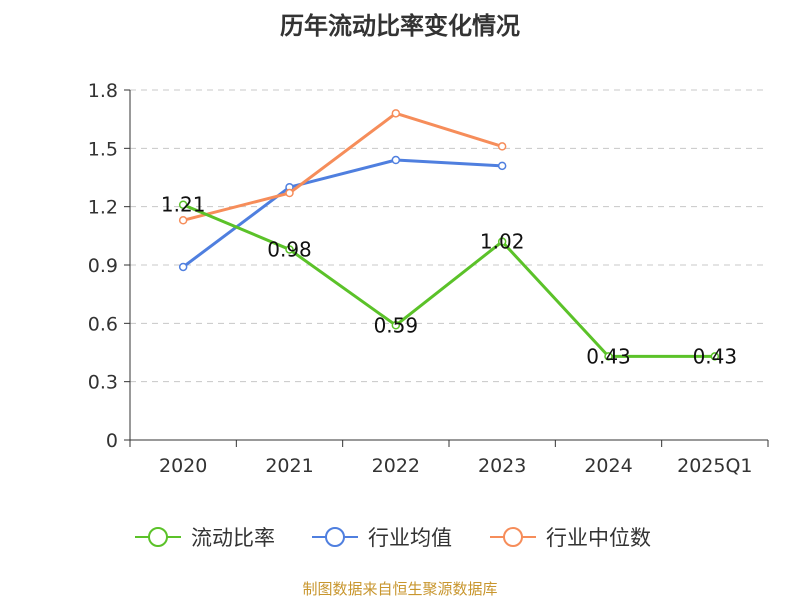 The height and width of the screenshot is (600, 800). What do you see at coordinates (502, 466) in the screenshot?
I see `x-tick-label: 2023` at bounding box center [502, 466].